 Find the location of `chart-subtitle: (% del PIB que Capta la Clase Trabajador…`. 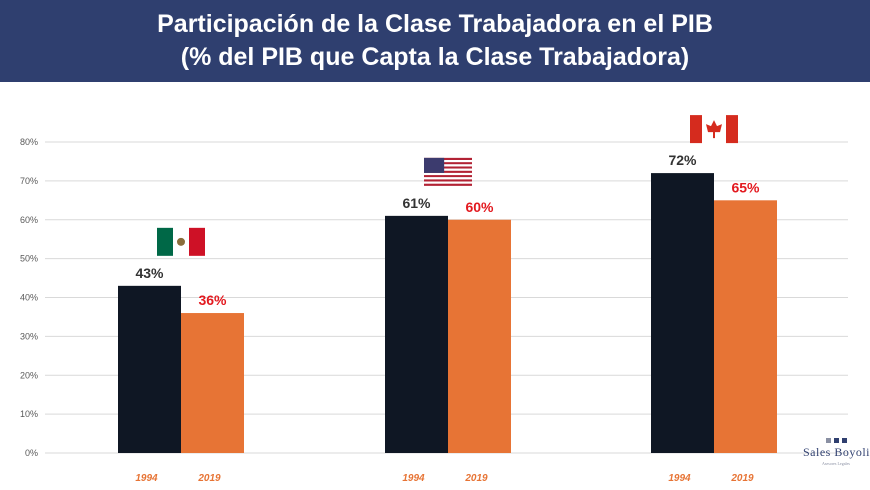

chart-subtitle: (% del PIB que Capta la Clase Trabajador… is located at coordinates (435, 57).